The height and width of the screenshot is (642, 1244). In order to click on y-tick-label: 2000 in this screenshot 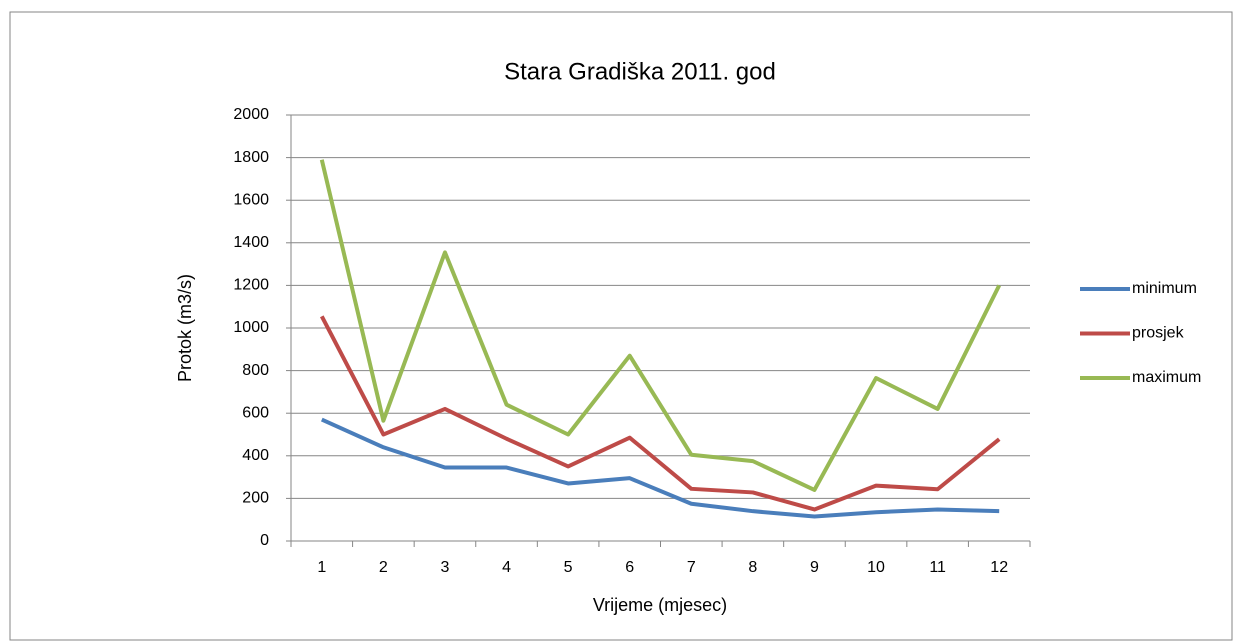, I will do `click(251, 114)`.